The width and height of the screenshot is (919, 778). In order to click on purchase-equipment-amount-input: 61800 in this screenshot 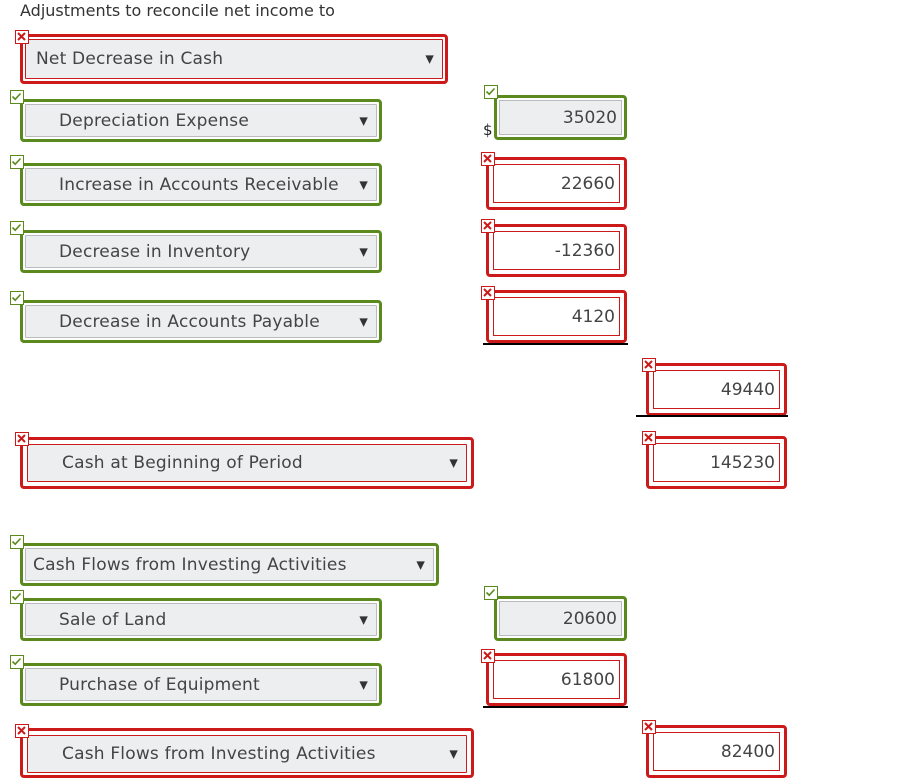, I will do `click(556, 679)`.